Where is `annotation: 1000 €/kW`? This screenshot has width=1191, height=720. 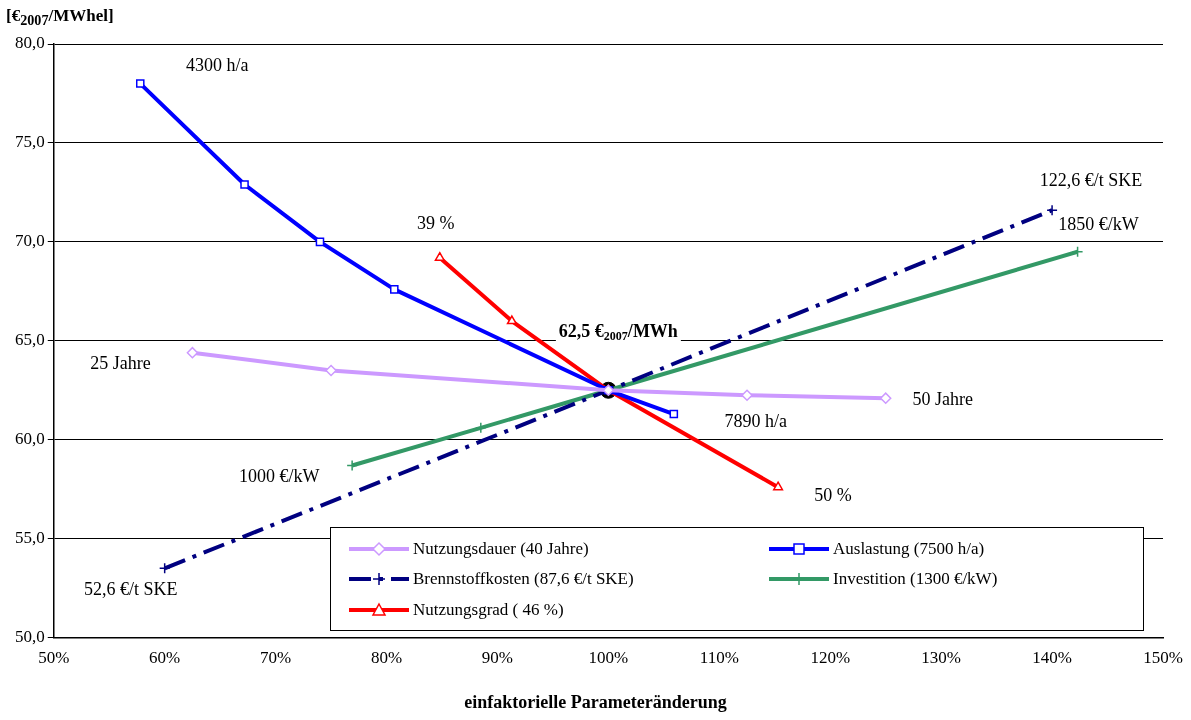
annotation: 1000 €/kW is located at coordinates (279, 476).